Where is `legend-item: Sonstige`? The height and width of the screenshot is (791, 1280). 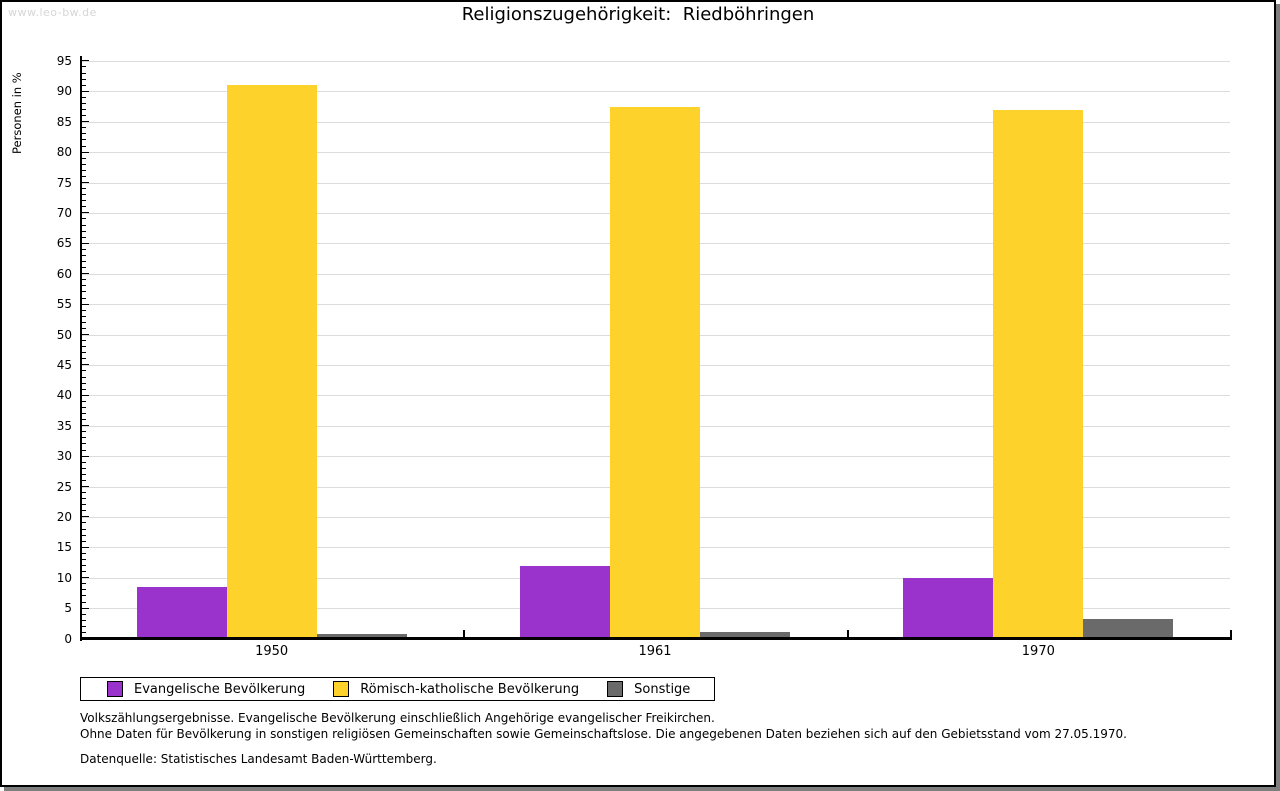 legend-item: Sonstige is located at coordinates (648, 689).